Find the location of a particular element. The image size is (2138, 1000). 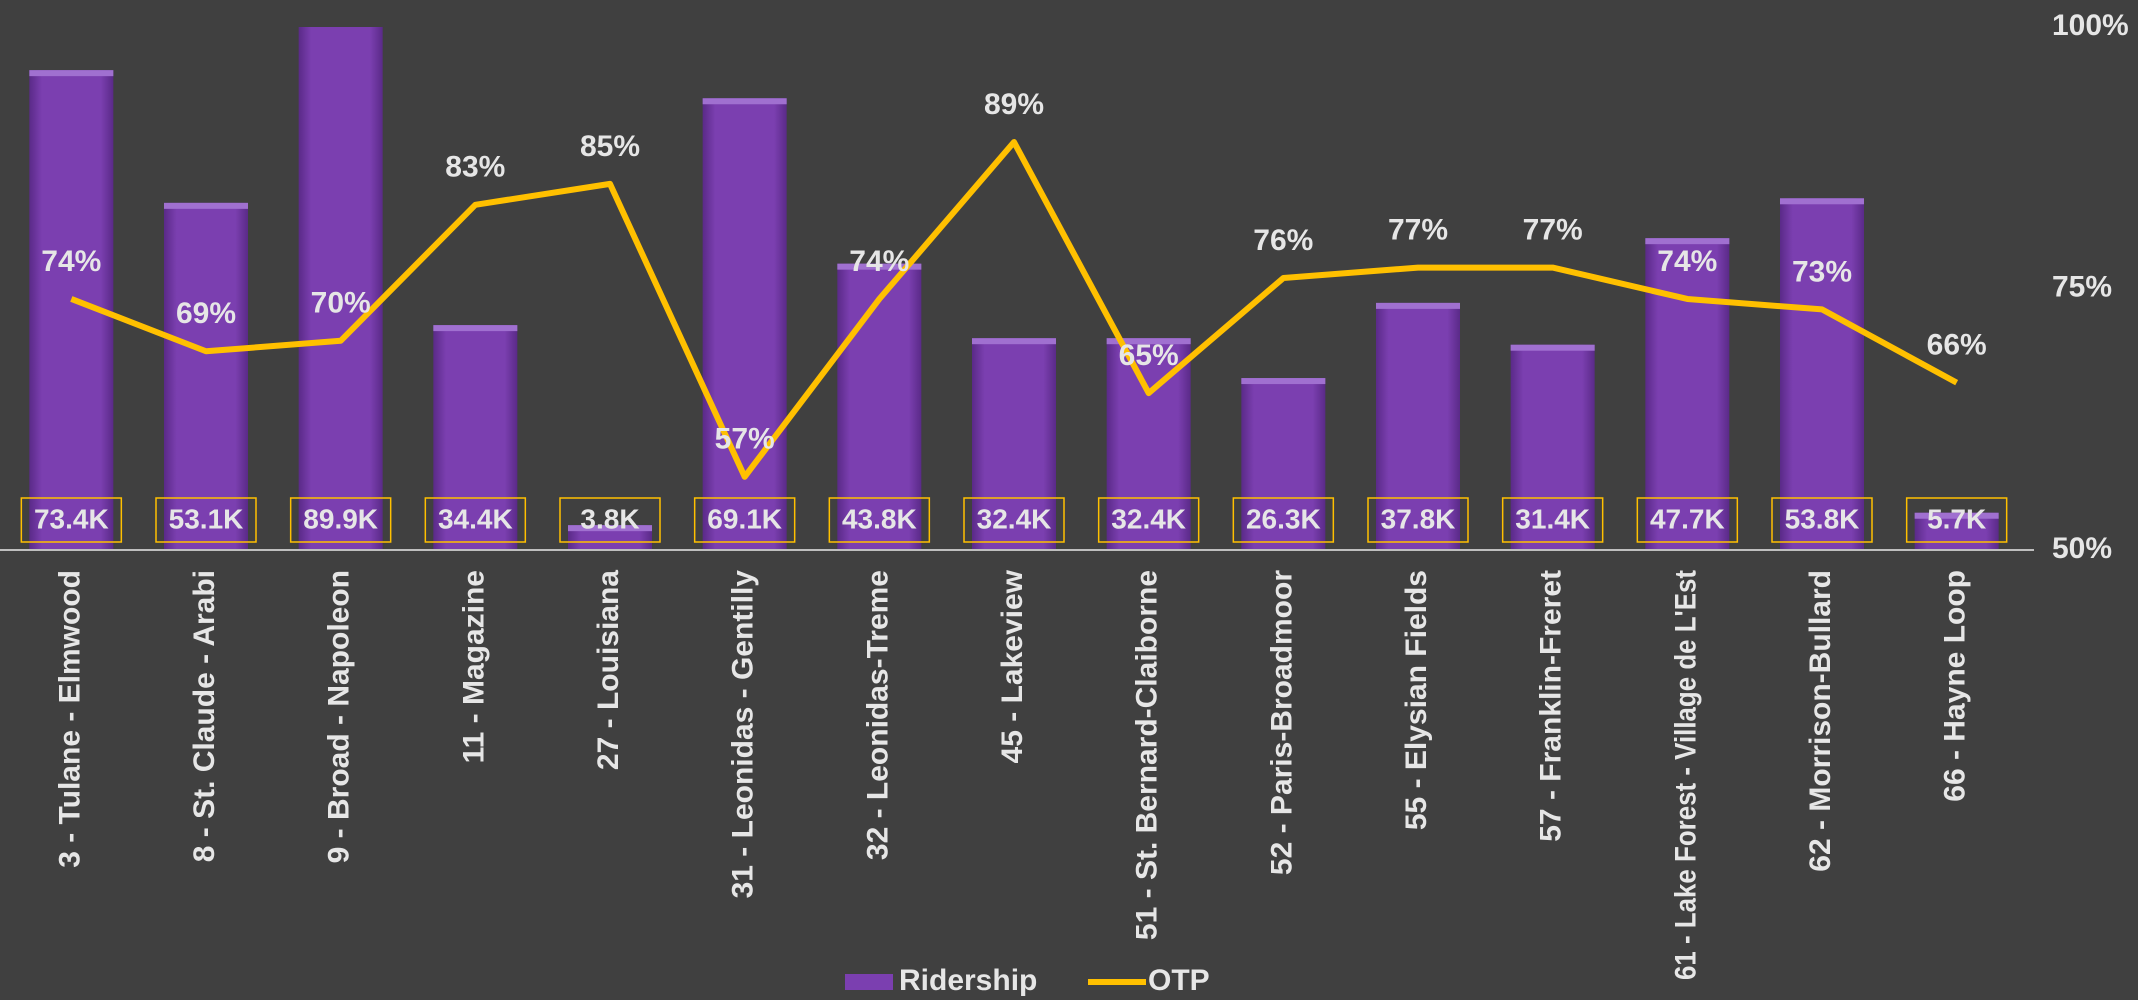

data-label: 34.4K is located at coordinates (475, 518).